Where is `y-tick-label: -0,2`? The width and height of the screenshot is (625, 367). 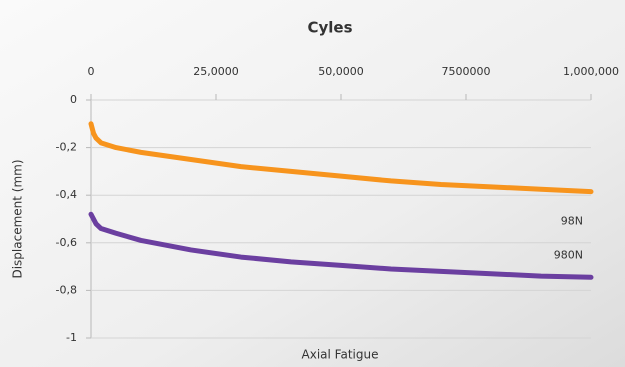
y-tick-label: -0,2 is located at coordinates (66, 147).